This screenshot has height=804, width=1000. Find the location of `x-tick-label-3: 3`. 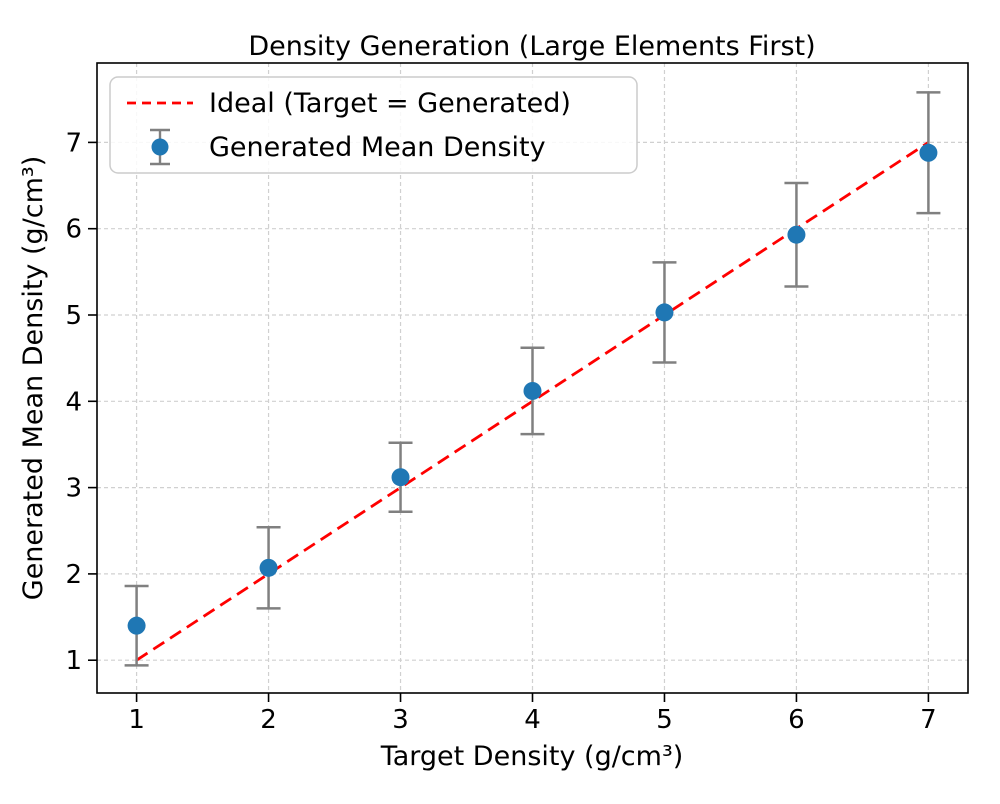

x-tick-label-3: 3 is located at coordinates (400, 720).